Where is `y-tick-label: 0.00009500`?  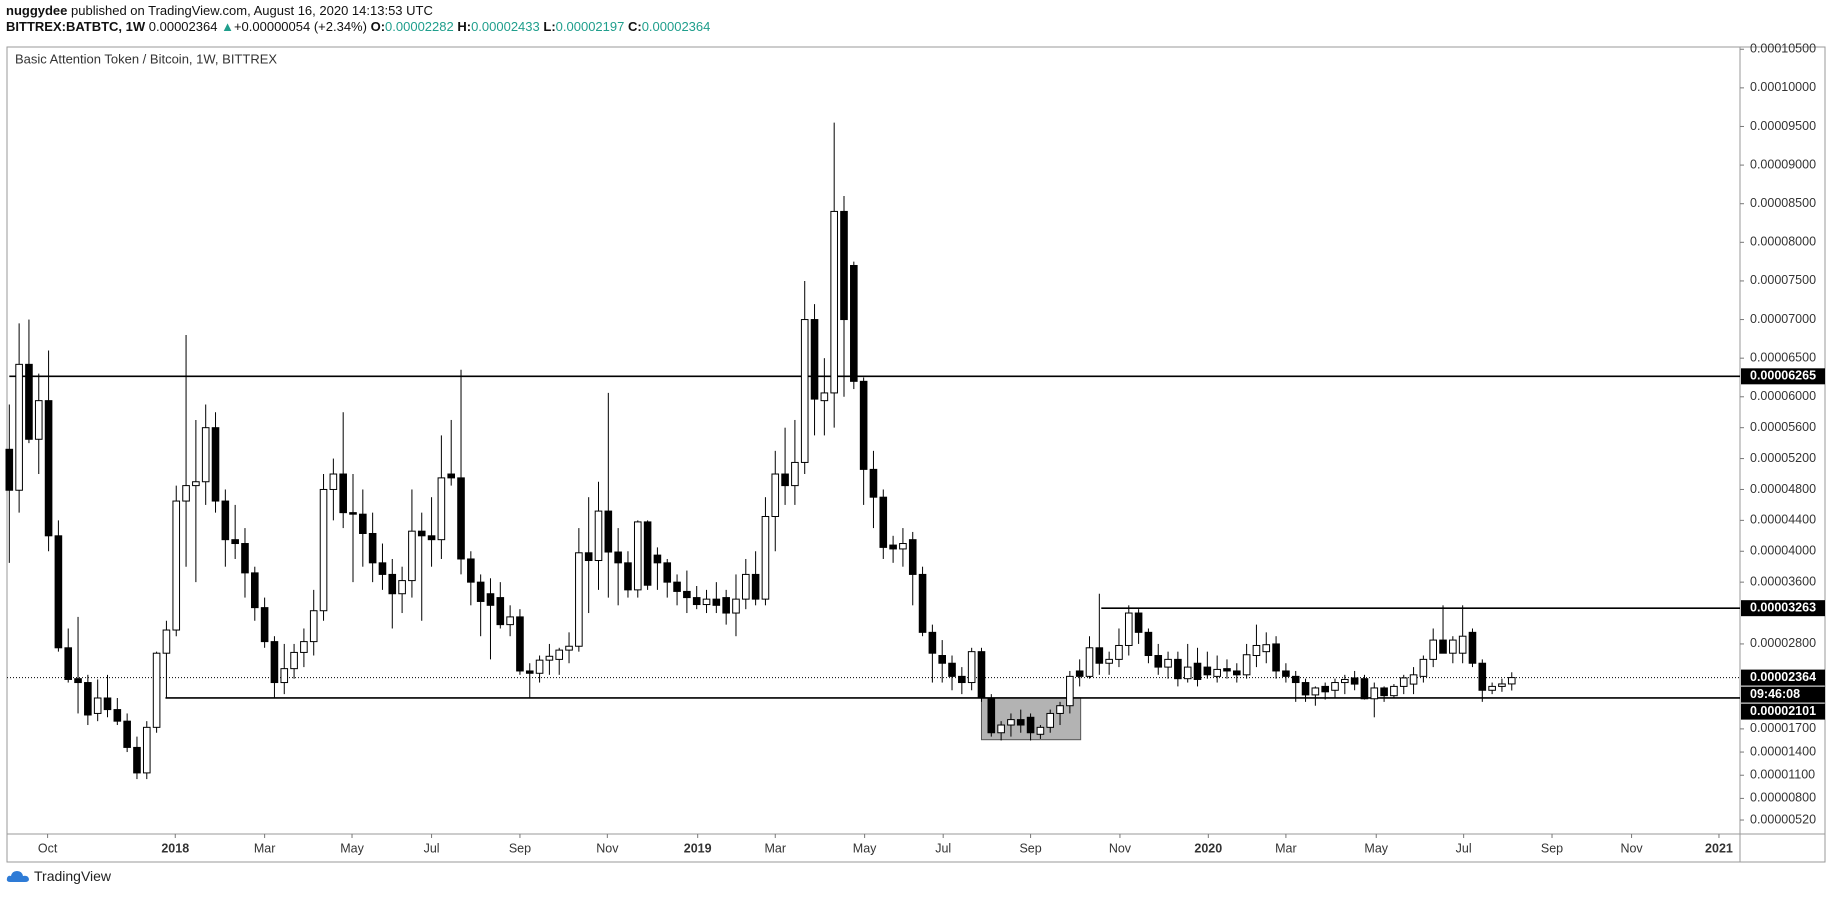
y-tick-label: 0.00009500 is located at coordinates (1783, 126).